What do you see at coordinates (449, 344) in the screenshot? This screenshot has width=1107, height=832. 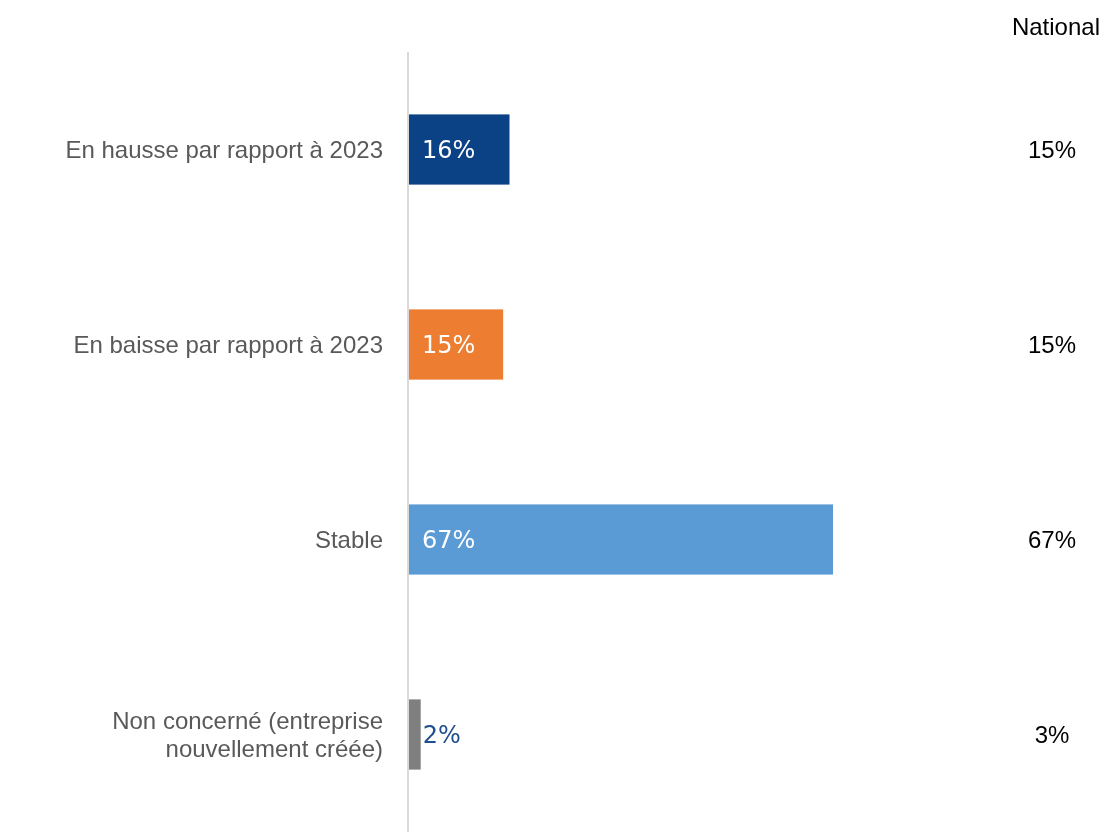 I see `data-label: 15%` at bounding box center [449, 344].